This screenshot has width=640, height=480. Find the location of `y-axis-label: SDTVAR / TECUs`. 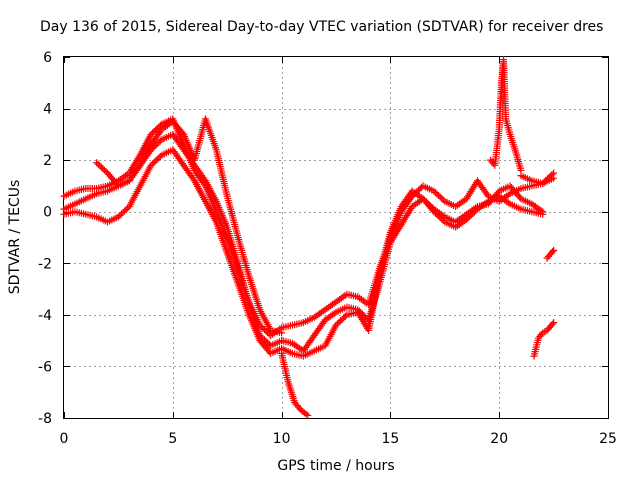

y-axis-label: SDTVAR / TECUs is located at coordinates (15, 237).